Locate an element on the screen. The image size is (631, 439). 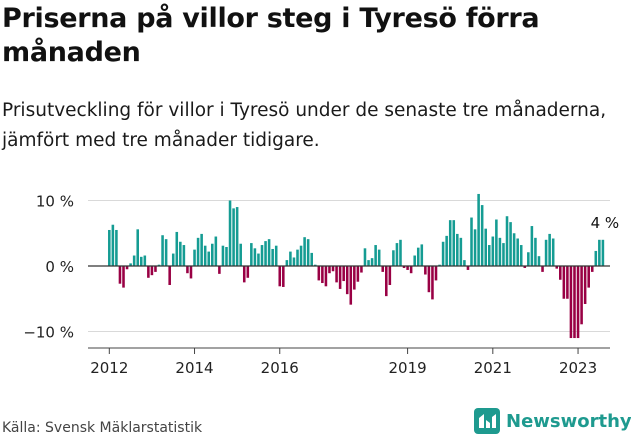
x-axis: 2012 2014 2016 2019 2021 2023 is located at coordinates (349, 362).